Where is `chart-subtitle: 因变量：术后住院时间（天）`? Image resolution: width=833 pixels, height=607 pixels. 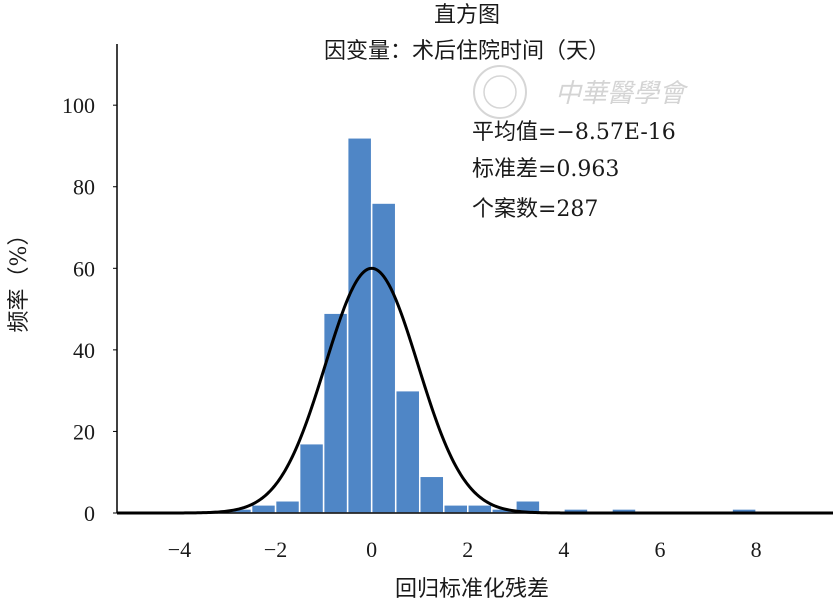 chart-subtitle: 因变量：术后住院时间（天） is located at coordinates (467, 51).